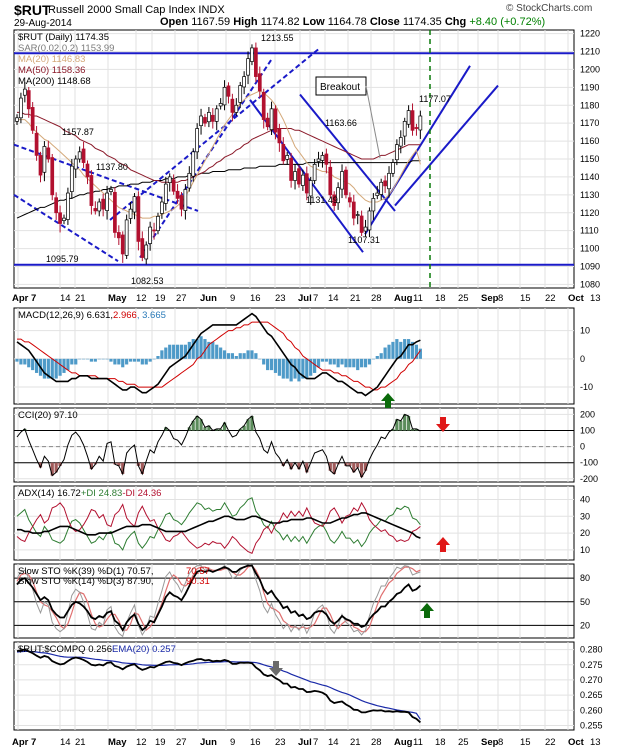 The image size is (620, 750). Describe the element at coordinates (589, 463) in the screenshot. I see `y-tick-label: -100` at that location.